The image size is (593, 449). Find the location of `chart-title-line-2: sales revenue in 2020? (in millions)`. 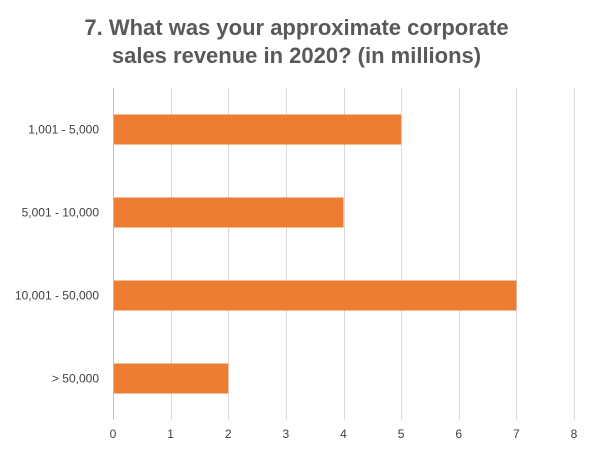

chart-title-line-2: sales revenue in 2020? (in millions) is located at coordinates (296, 55).